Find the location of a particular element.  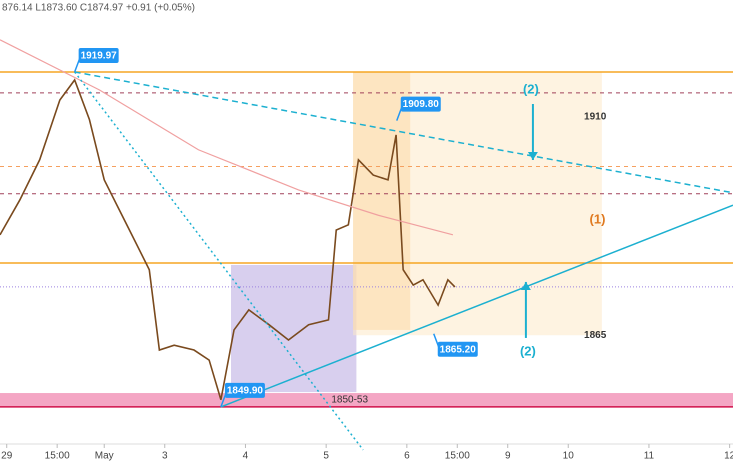

x-tick-label: 5 is located at coordinates (326, 456).